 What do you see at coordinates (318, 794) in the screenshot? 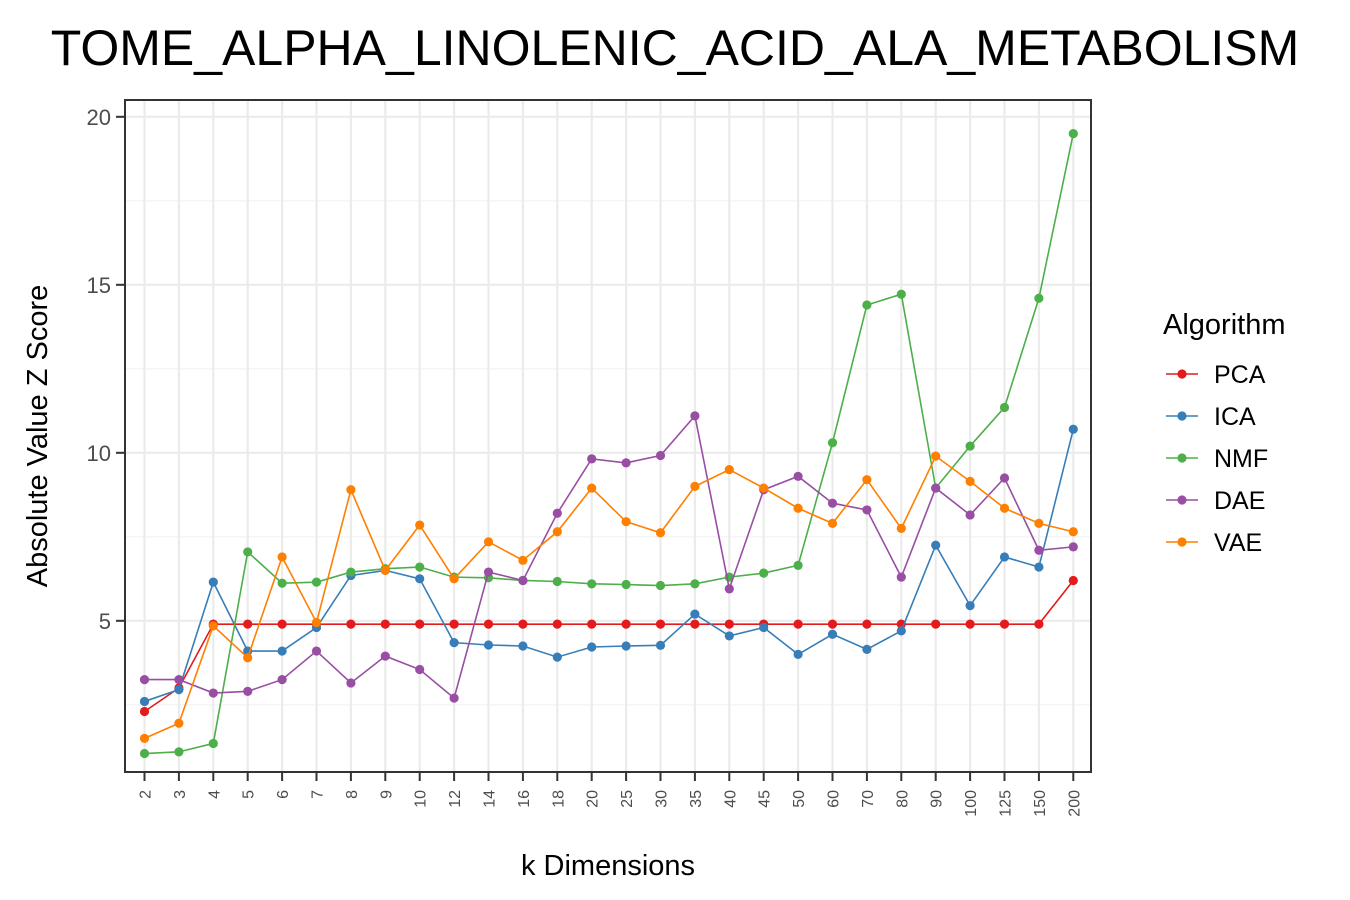
I see `x-tick-label: 7` at bounding box center [318, 794].